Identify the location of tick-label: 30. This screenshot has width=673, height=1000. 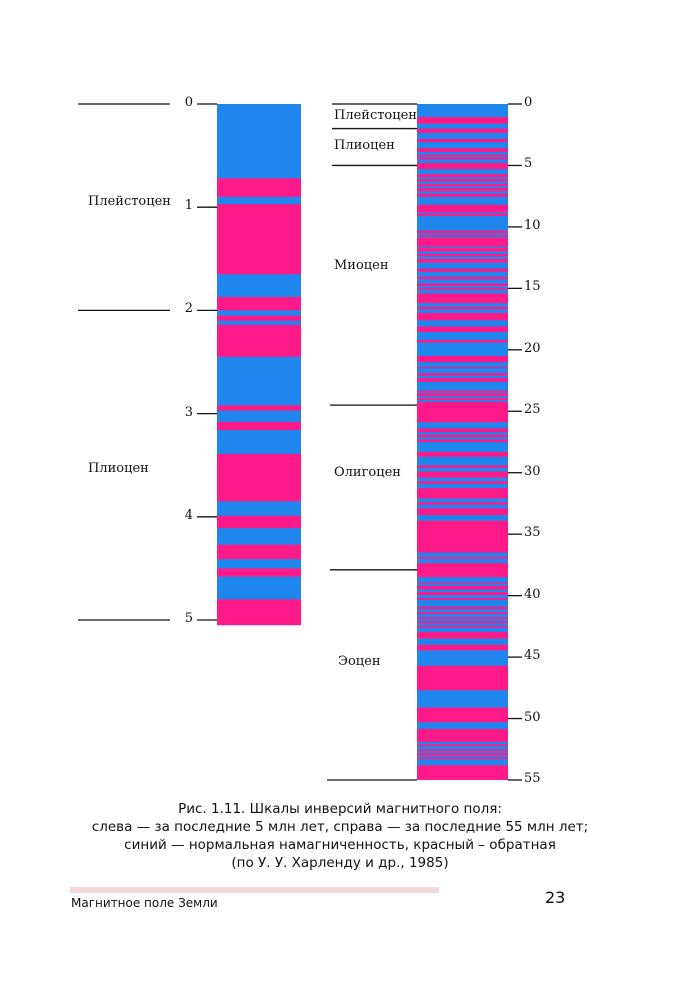
(532, 471).